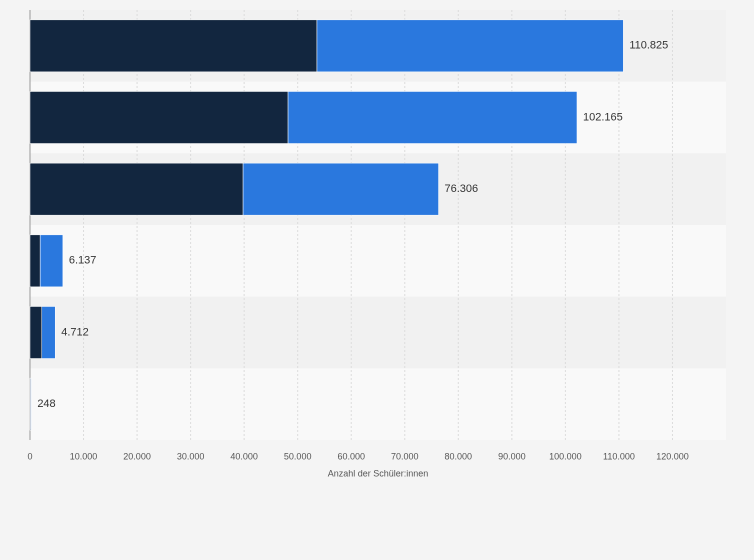  Describe the element at coordinates (191, 456) in the screenshot. I see `x-tick-label: 30.000` at that location.